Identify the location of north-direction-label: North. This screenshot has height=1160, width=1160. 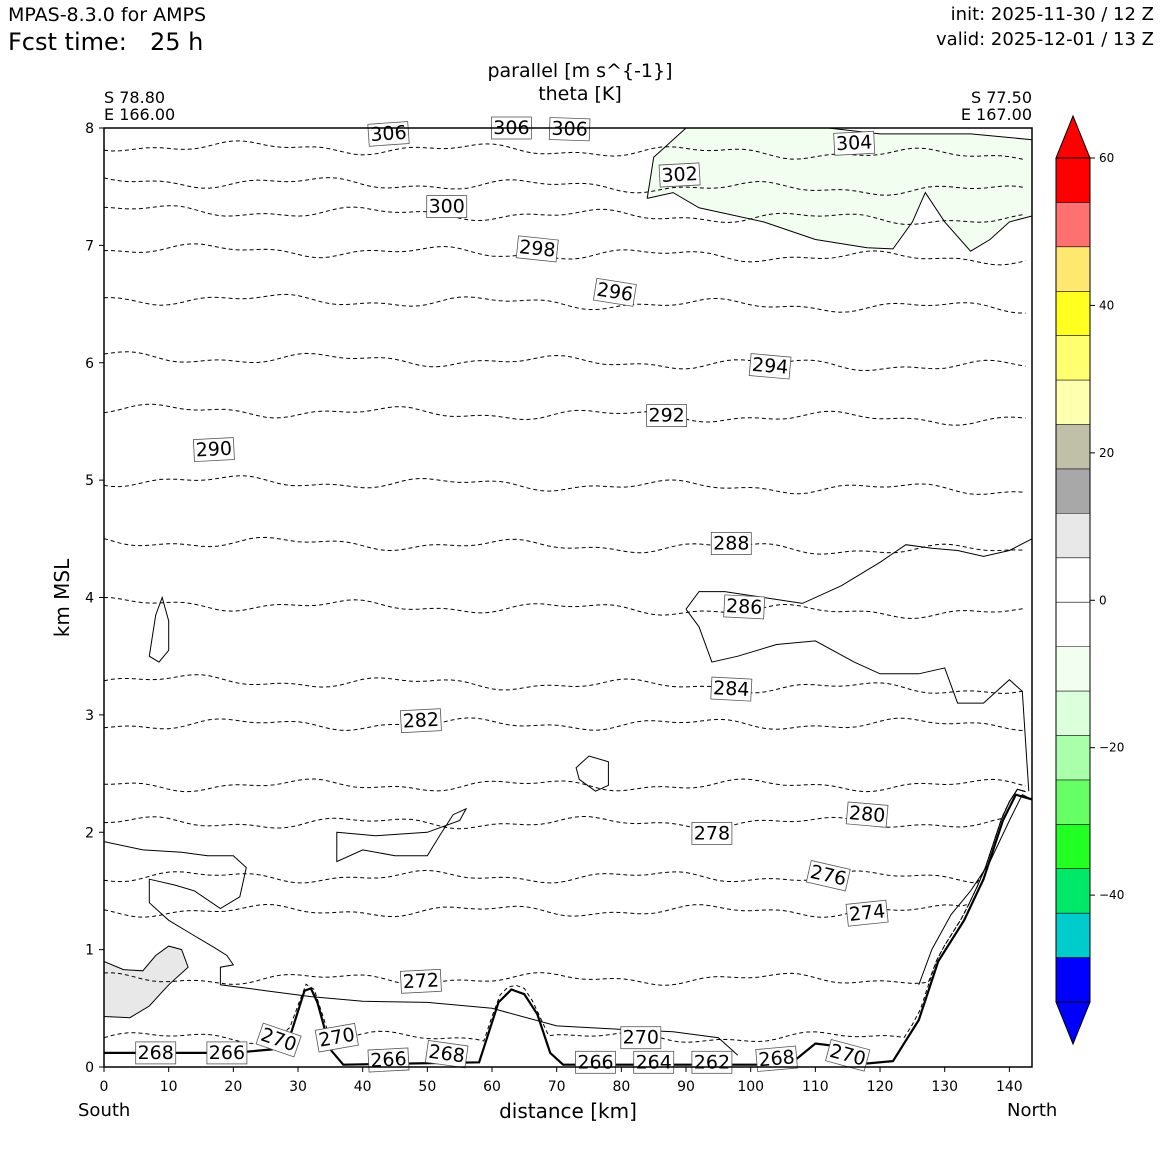
(1032, 1110).